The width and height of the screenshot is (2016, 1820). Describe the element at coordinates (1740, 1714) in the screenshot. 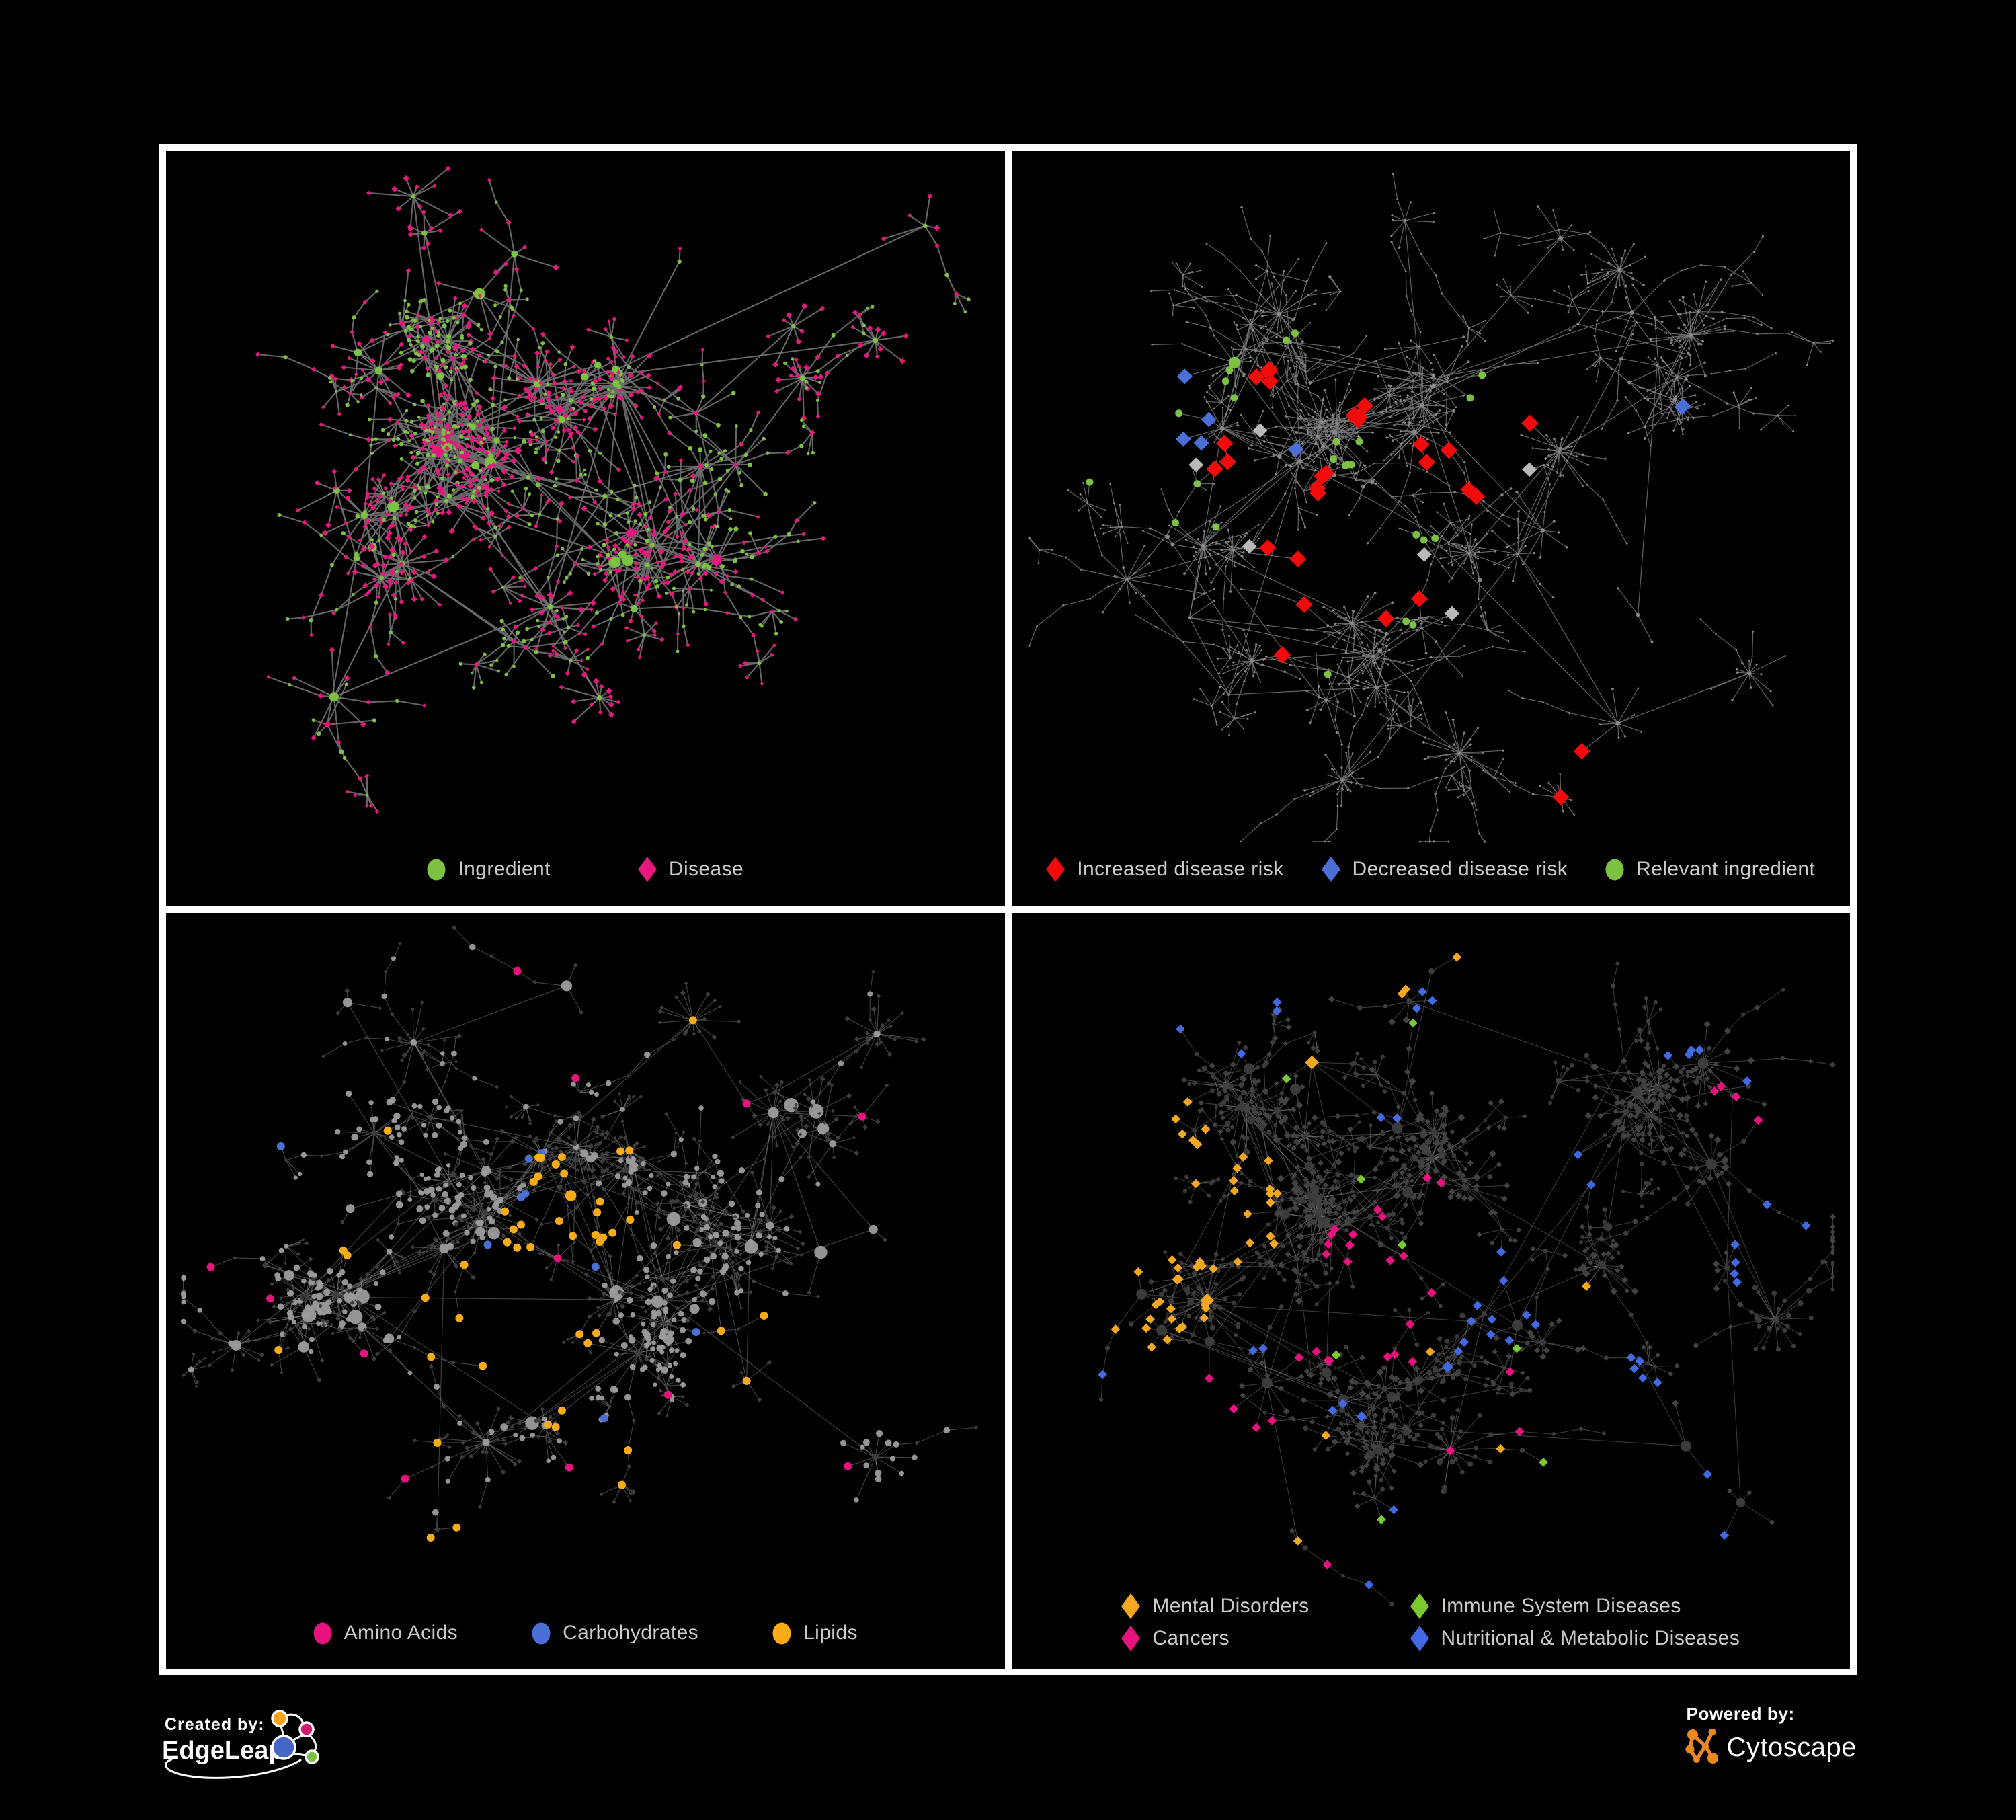

I see `powered-by-label: Powered by:` at that location.